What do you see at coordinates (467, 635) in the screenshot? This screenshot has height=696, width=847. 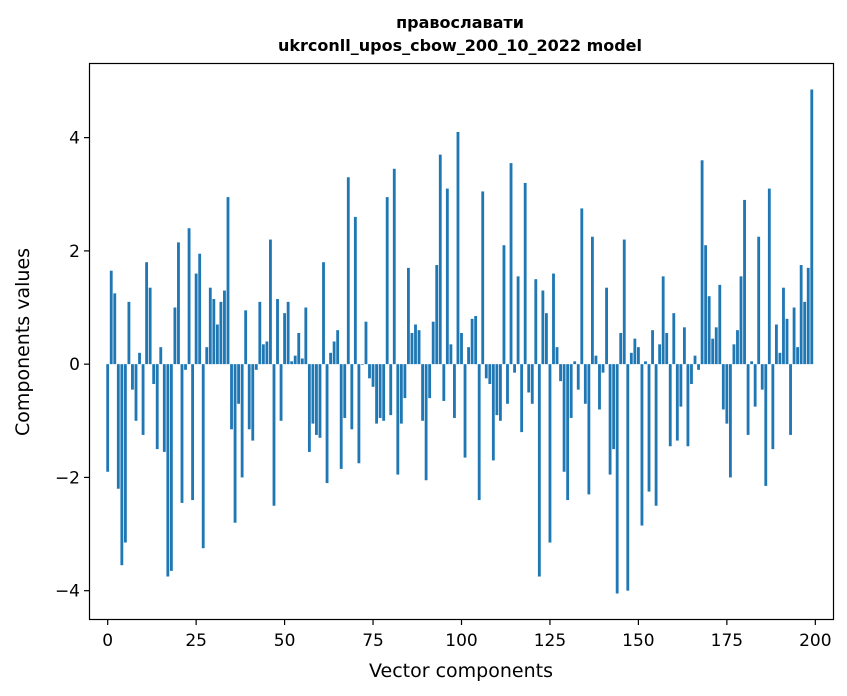 I see `x-axis-ticks: 0 25 50 75 100 125 150 175 200` at bounding box center [467, 635].